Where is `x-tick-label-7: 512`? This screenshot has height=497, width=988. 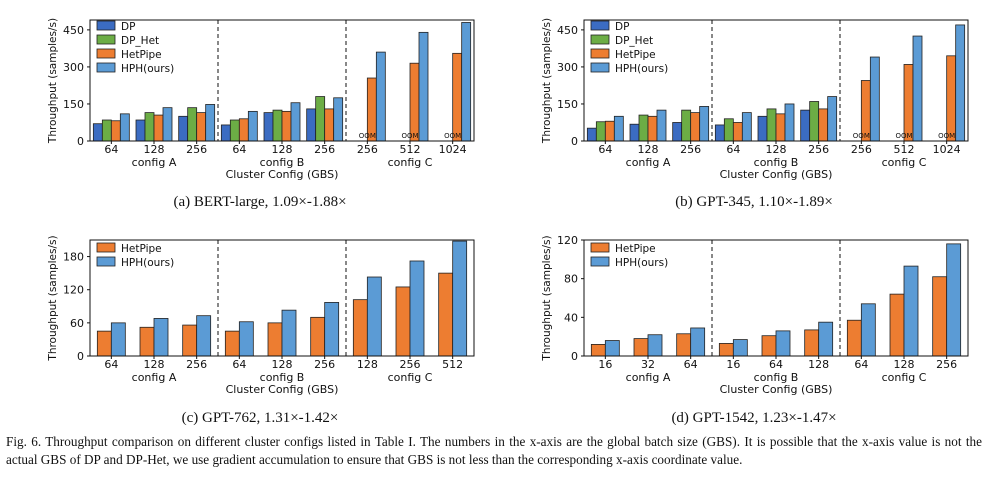
x-tick-label-7: 512 is located at coordinates (410, 149).